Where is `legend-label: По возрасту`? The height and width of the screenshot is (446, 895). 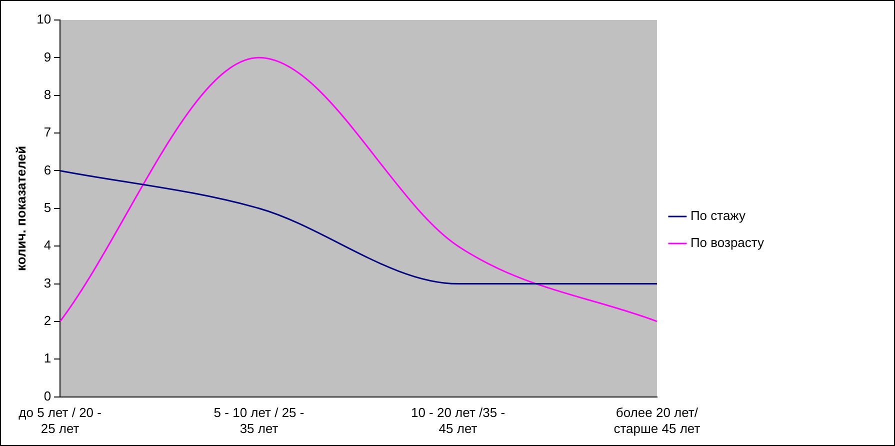
legend-label: По возрасту is located at coordinates (727, 242).